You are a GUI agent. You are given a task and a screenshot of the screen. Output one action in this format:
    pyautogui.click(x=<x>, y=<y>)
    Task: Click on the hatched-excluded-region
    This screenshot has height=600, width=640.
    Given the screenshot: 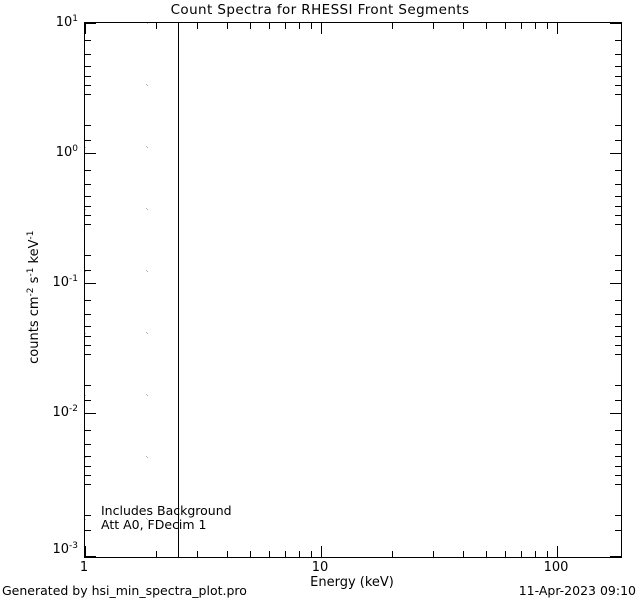 What is the action you would take?
    pyautogui.click(x=132, y=290)
    